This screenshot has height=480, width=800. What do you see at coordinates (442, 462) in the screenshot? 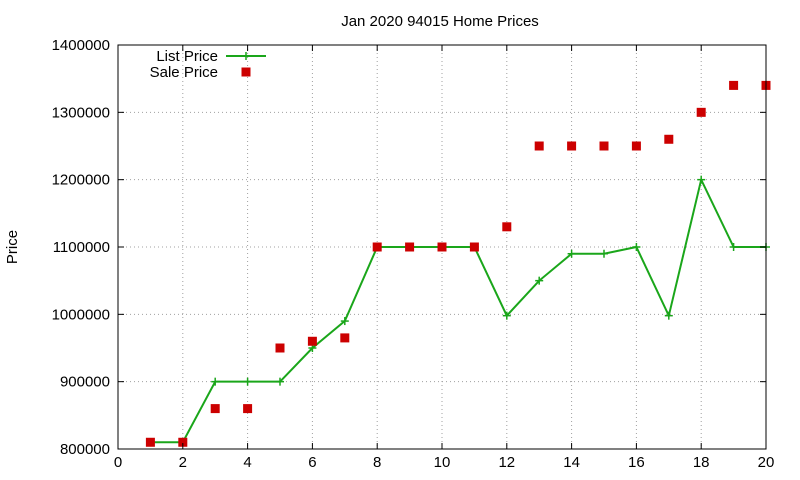
I see `x-tick-label: 10` at bounding box center [442, 462].